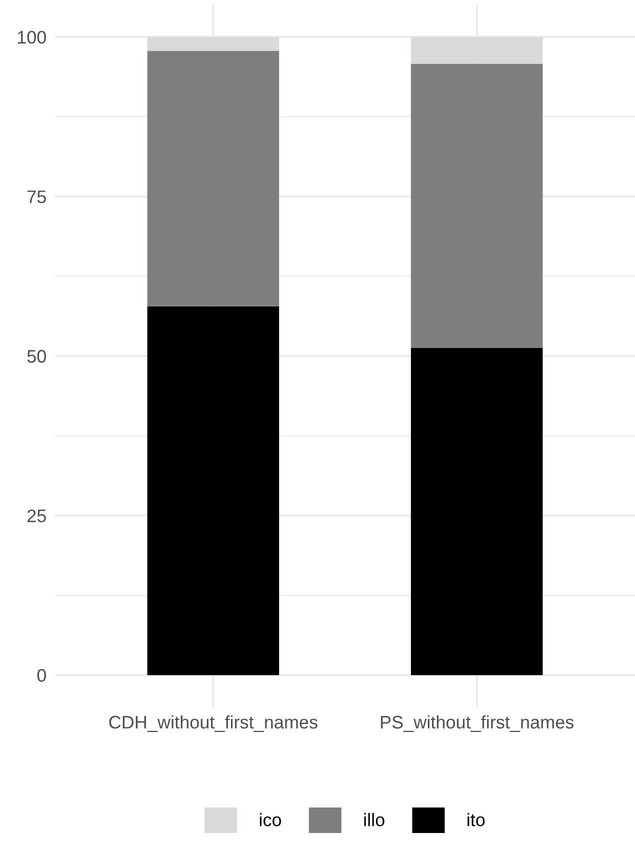 Image resolution: width=635 pixels, height=848 pixels. I want to click on y-tick-label: 25, so click(36, 515).